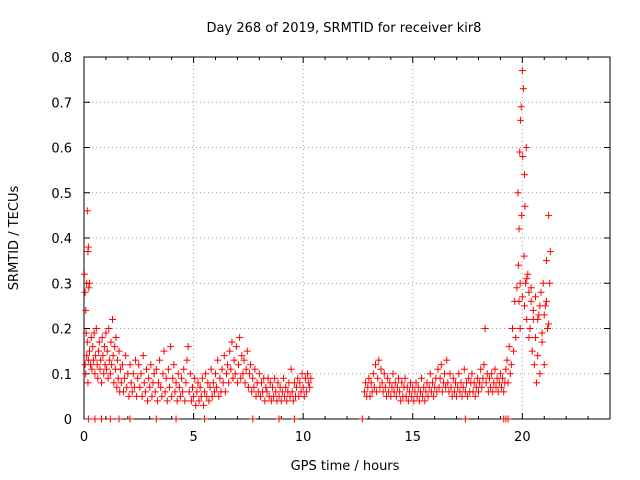 The height and width of the screenshot is (480, 640). Describe the element at coordinates (522, 437) in the screenshot. I see `x-tick-label: 20` at that location.